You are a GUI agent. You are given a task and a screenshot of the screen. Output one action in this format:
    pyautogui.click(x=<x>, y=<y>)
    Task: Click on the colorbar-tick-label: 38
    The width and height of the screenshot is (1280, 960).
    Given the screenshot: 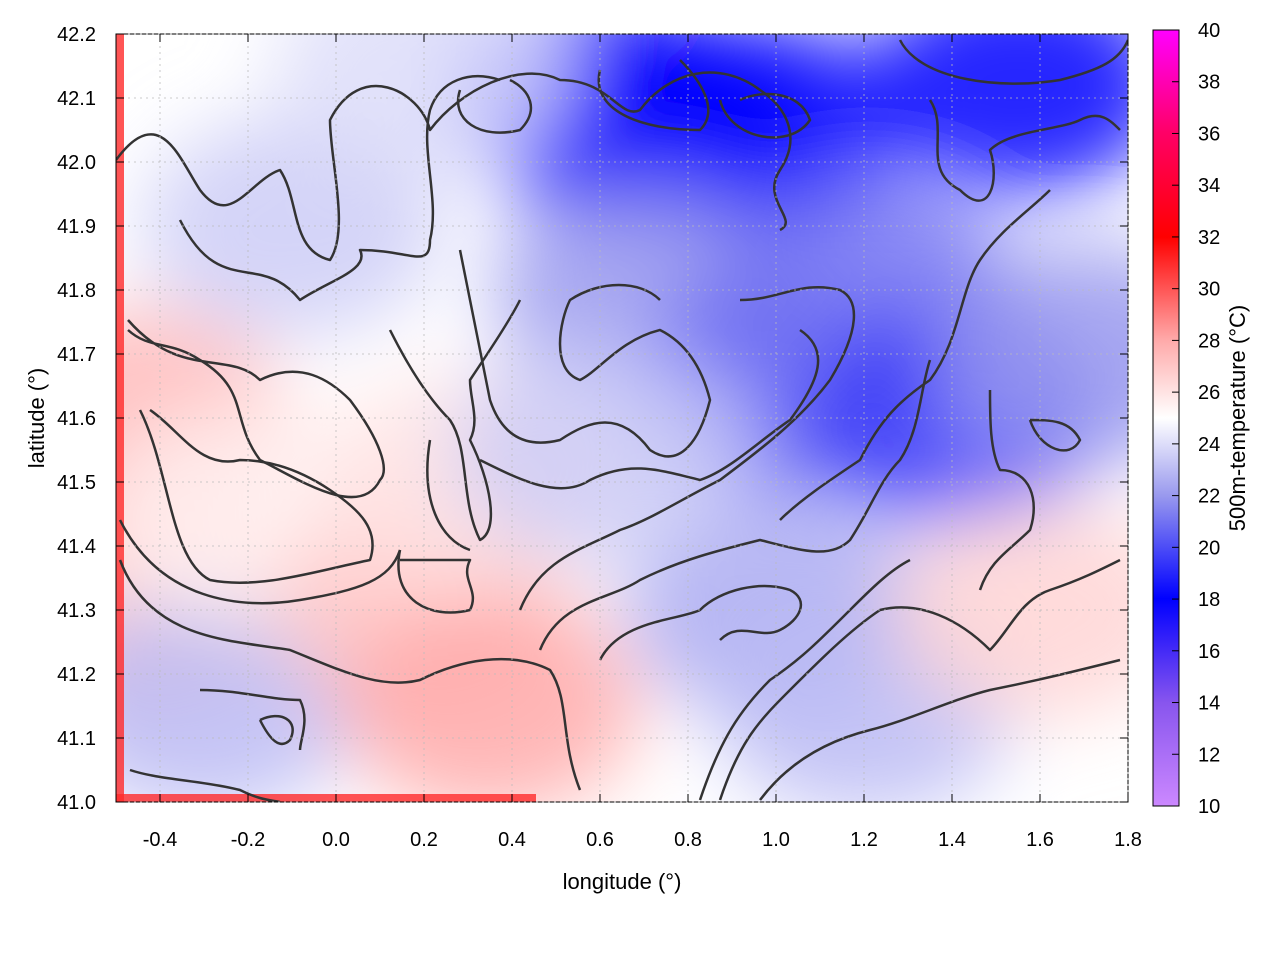 What is the action you would take?
    pyautogui.click(x=1209, y=83)
    